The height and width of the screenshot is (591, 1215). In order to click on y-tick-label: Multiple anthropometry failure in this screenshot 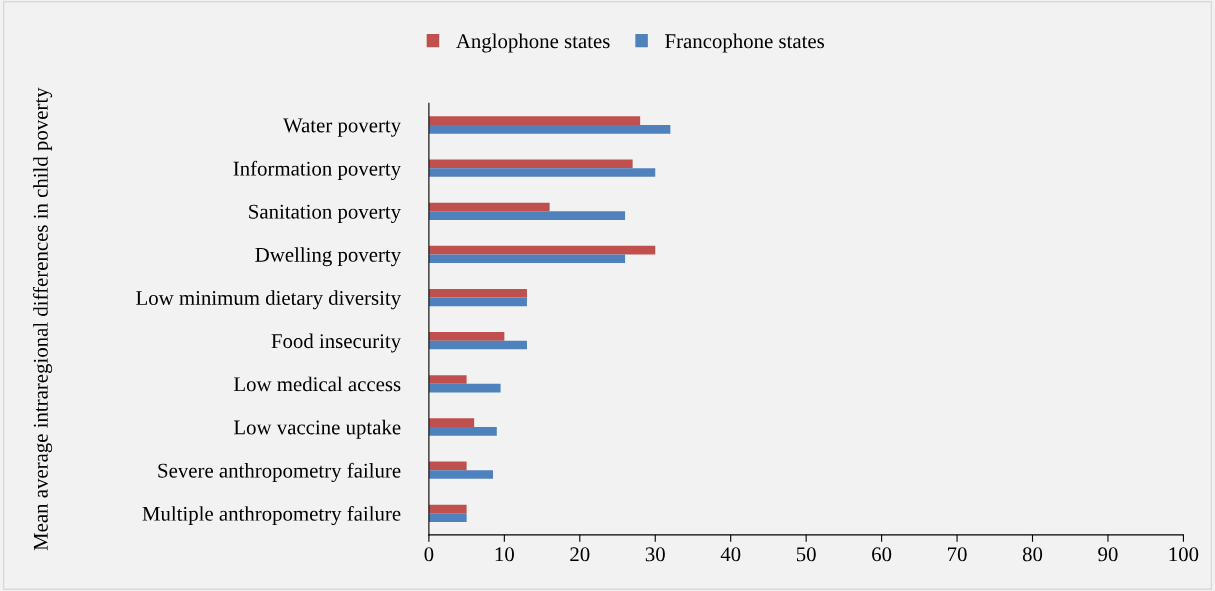, I will do `click(271, 515)`.